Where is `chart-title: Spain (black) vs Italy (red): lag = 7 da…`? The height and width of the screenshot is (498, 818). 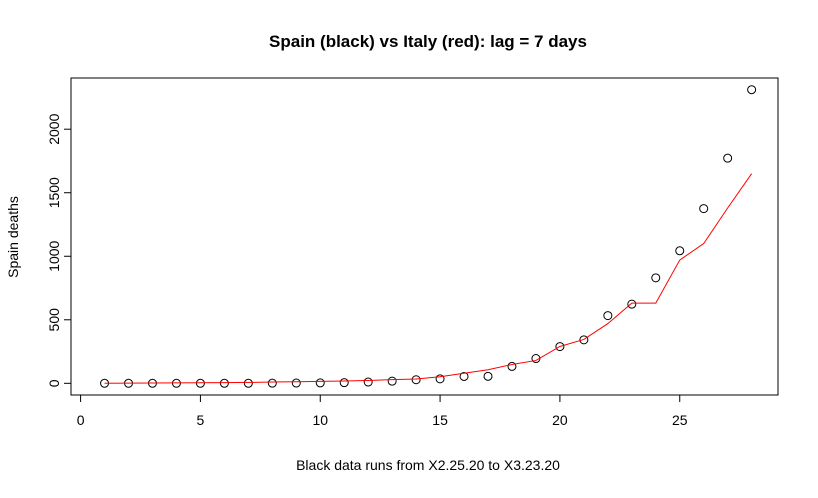 chart-title: Spain (black) vs Italy (red): lag = 7 da… is located at coordinates (428, 41).